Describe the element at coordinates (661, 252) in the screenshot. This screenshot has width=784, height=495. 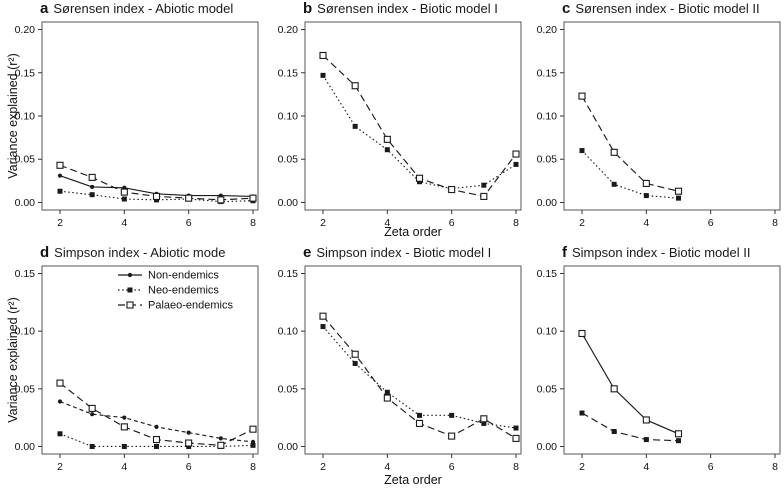
I see `panel-f-title-text: Simpson index - Biotic model II` at that location.